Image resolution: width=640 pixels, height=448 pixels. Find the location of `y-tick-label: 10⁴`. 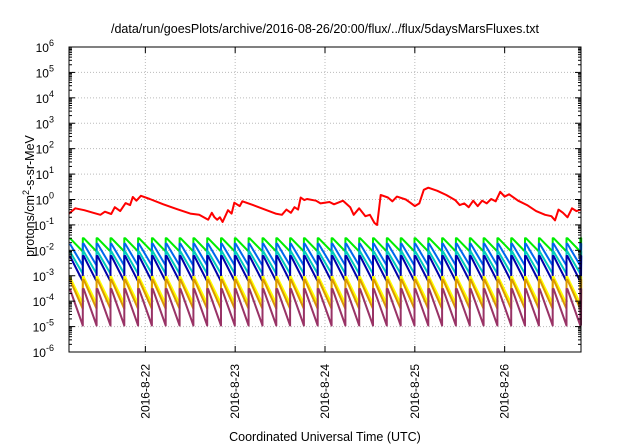

y-tick-label: 10⁴ is located at coordinates (45, 97).